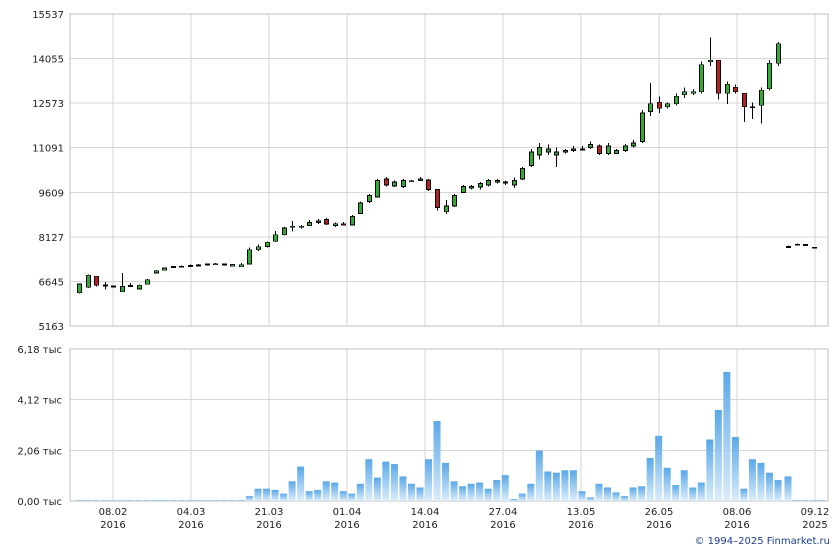  Describe the element at coordinates (39, 401) in the screenshot. I see `volume-y-tick-label: 4,12 тыс` at that location.